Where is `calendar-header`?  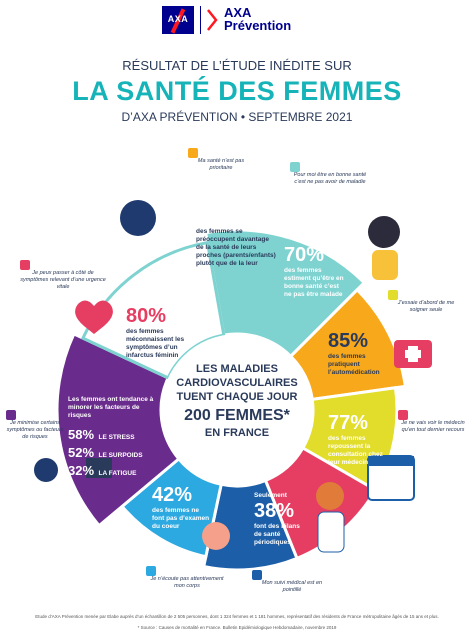 calendar-header is located at coordinates (391, 461).